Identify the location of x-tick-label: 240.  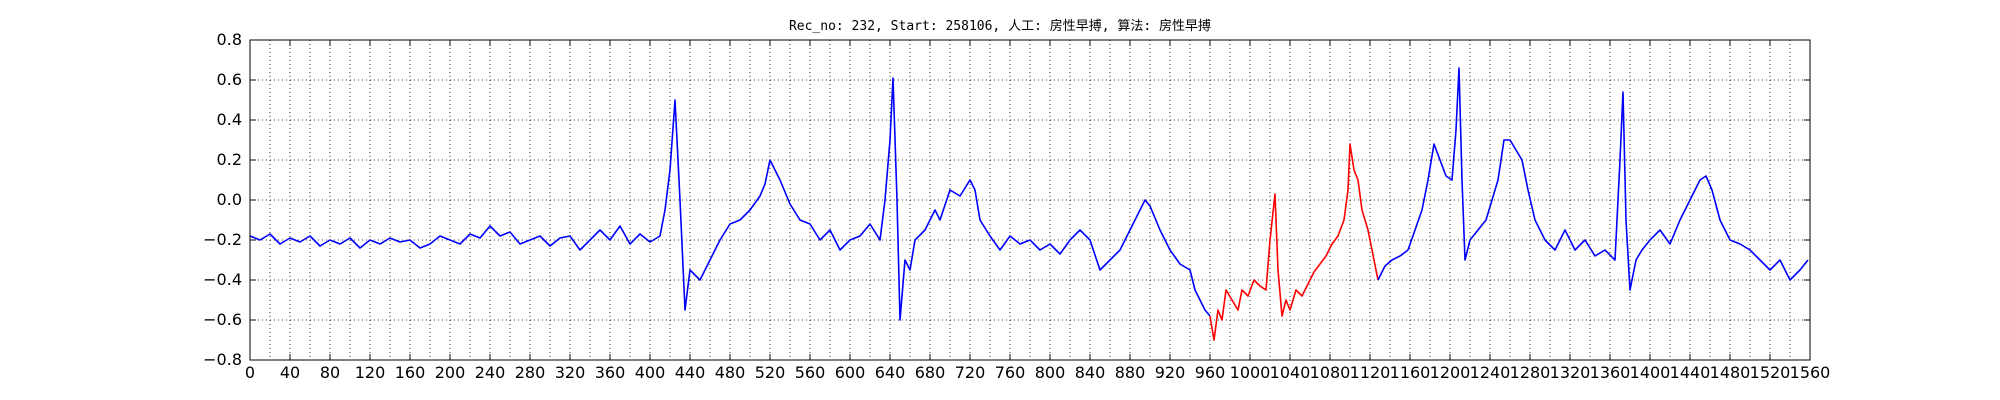
(490, 372).